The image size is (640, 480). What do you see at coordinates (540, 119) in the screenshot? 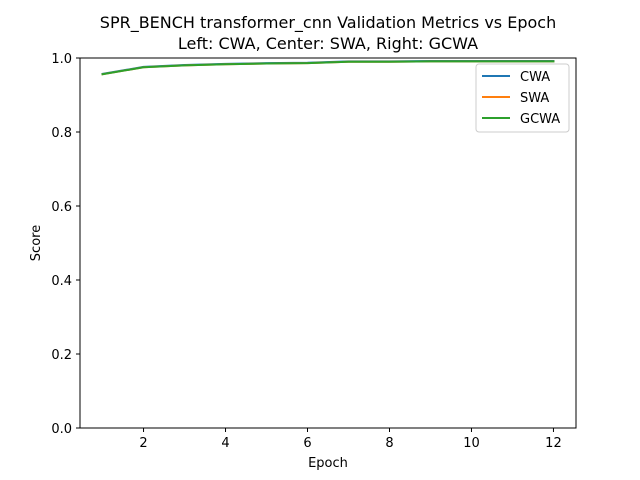
I see `legend-label-gcwa: GCWA` at bounding box center [540, 119].